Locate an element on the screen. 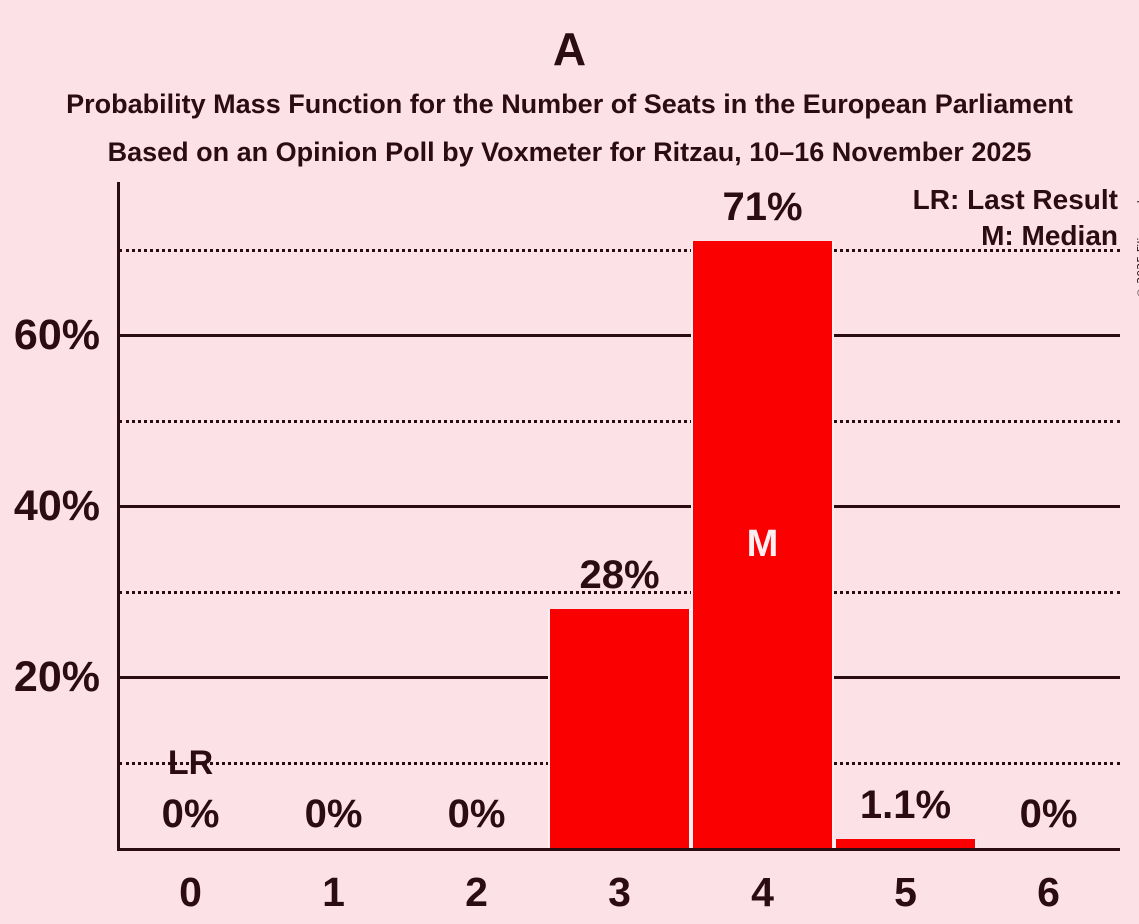  x-tick-label-2: 2 is located at coordinates (476, 892).